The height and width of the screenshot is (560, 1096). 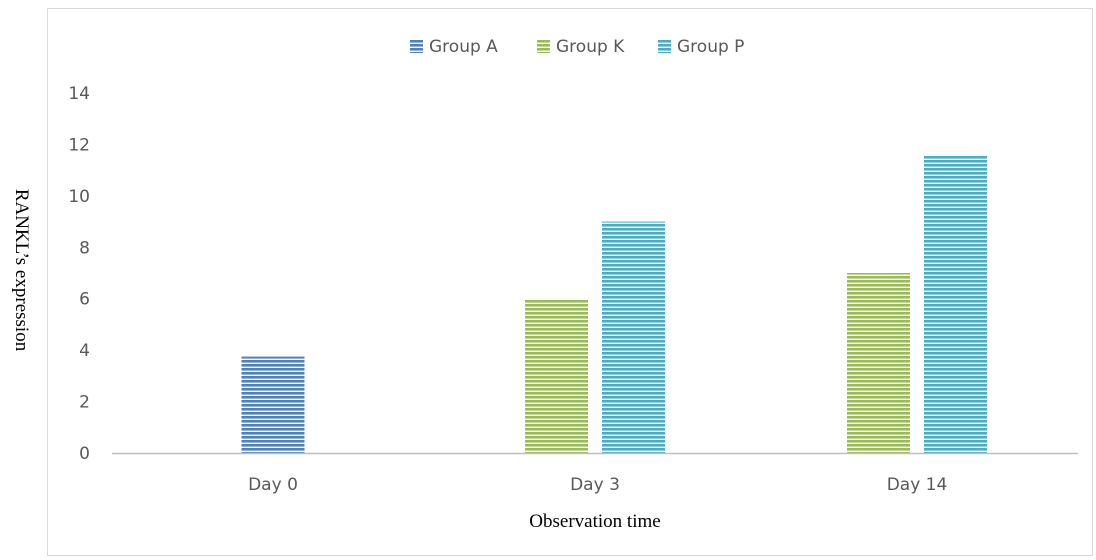 I want to click on y-tick-label: 6, so click(x=84, y=300).